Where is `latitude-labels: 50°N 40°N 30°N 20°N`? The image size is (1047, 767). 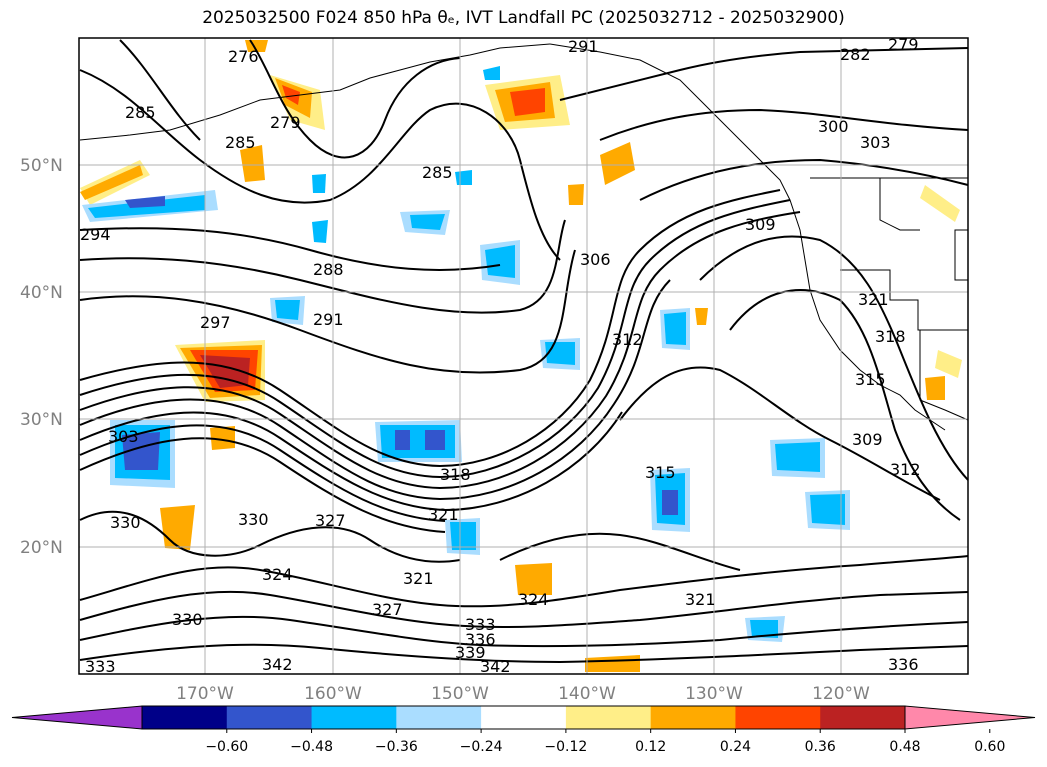
latitude-labels: 50°N 40°N 30°N 20°N is located at coordinates (41, 357).